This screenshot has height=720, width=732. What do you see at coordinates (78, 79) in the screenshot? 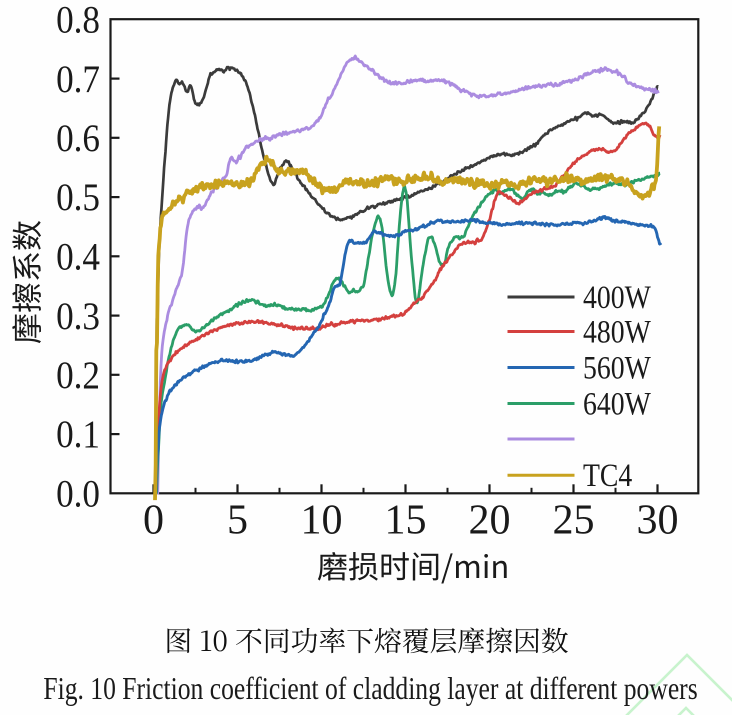
I see `svg-text: 0.7` at bounding box center [78, 79].